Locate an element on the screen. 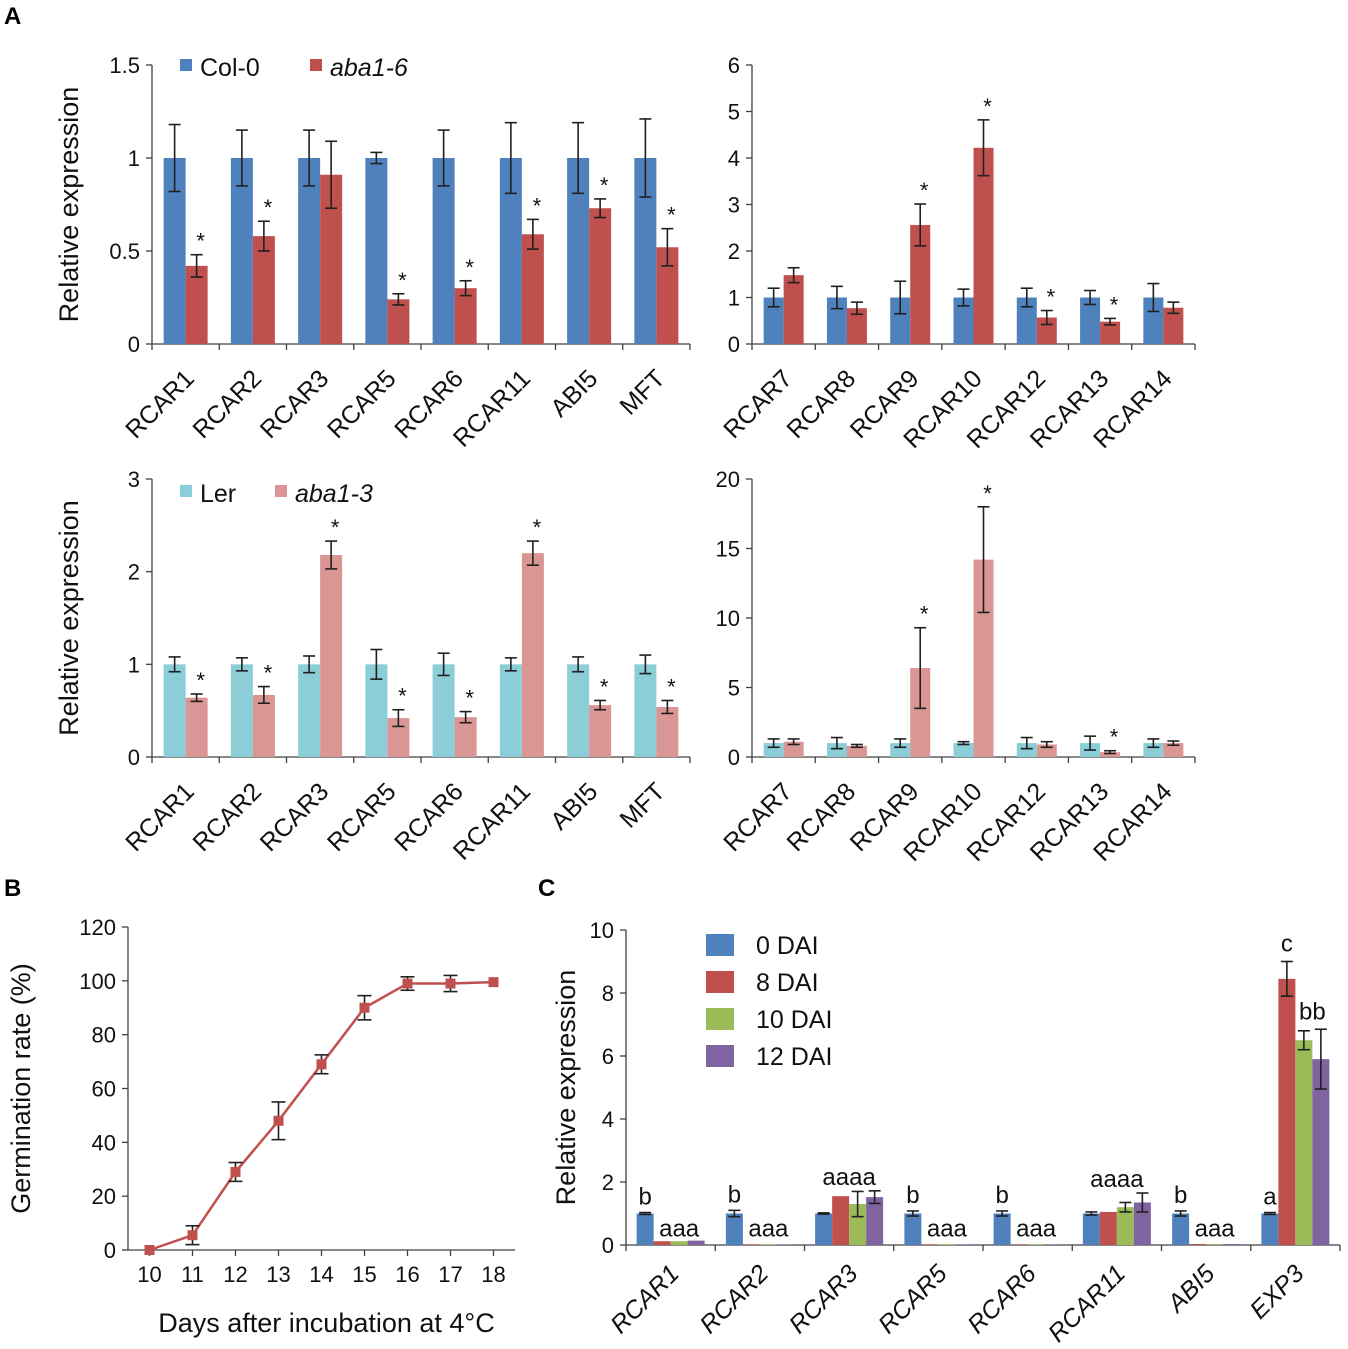 The image size is (1348, 1349). bar-aba1-3-RCAR11 is located at coordinates (532, 655).